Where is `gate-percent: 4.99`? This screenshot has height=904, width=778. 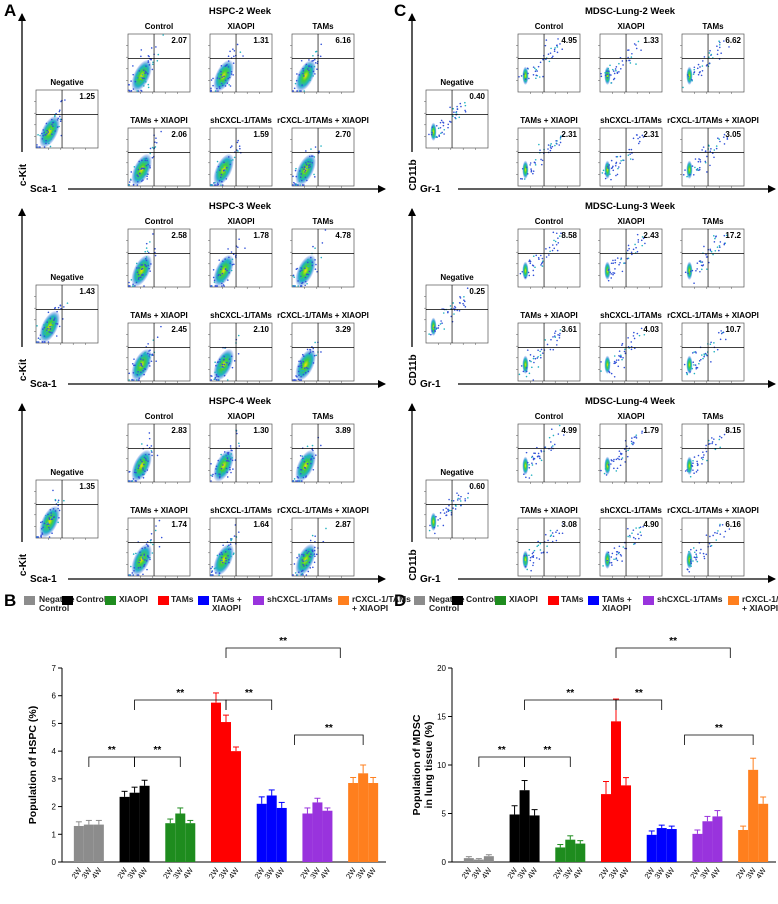
gate-percent: 4.99 is located at coordinates (569, 430).